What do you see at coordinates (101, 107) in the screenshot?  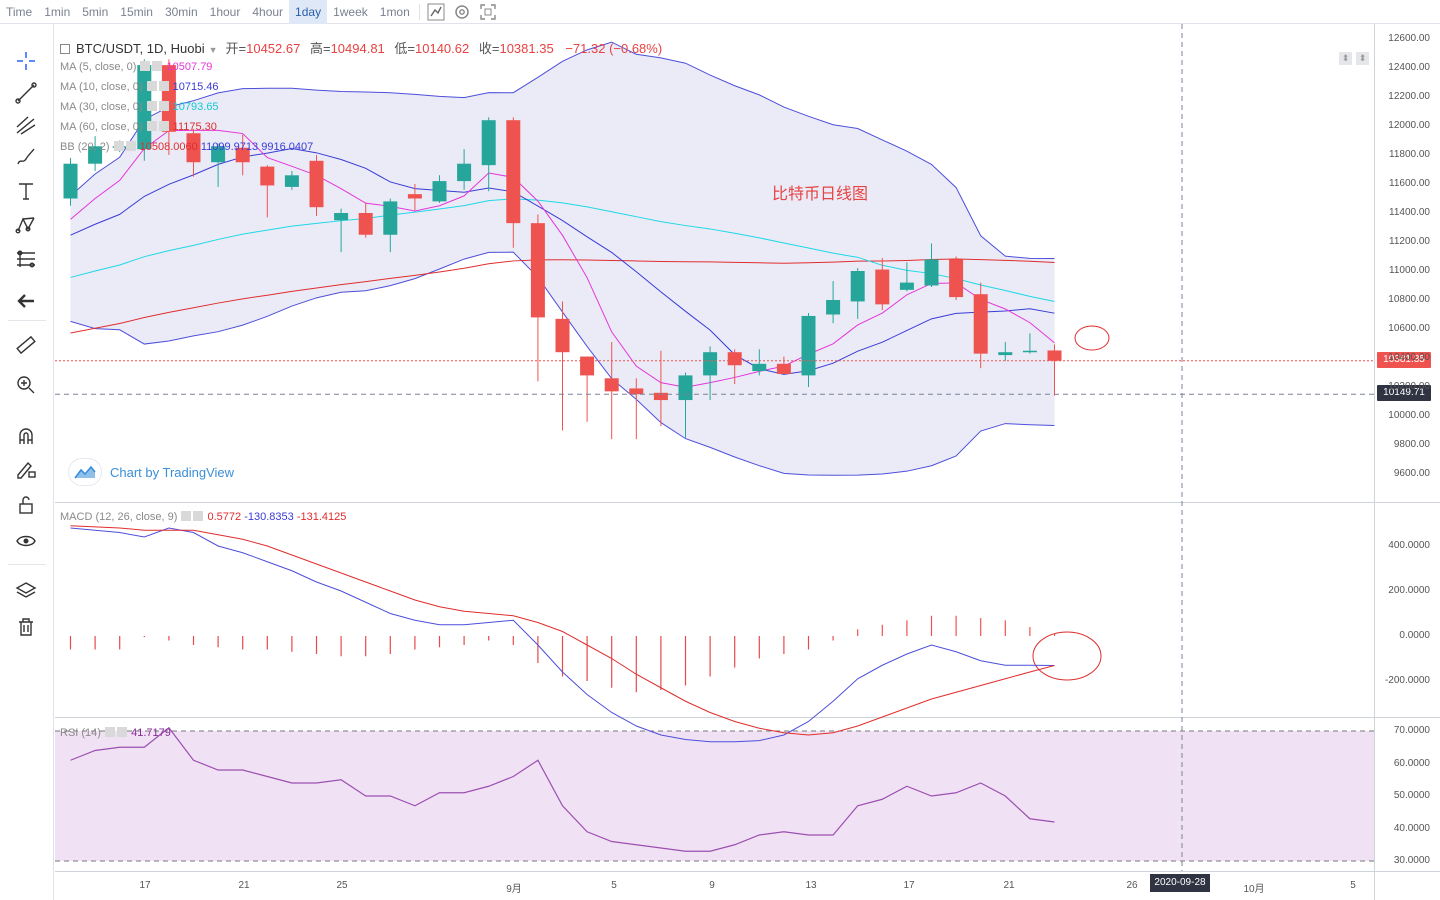 I see `ma30-label: MA (30, close, 0)` at bounding box center [101, 107].